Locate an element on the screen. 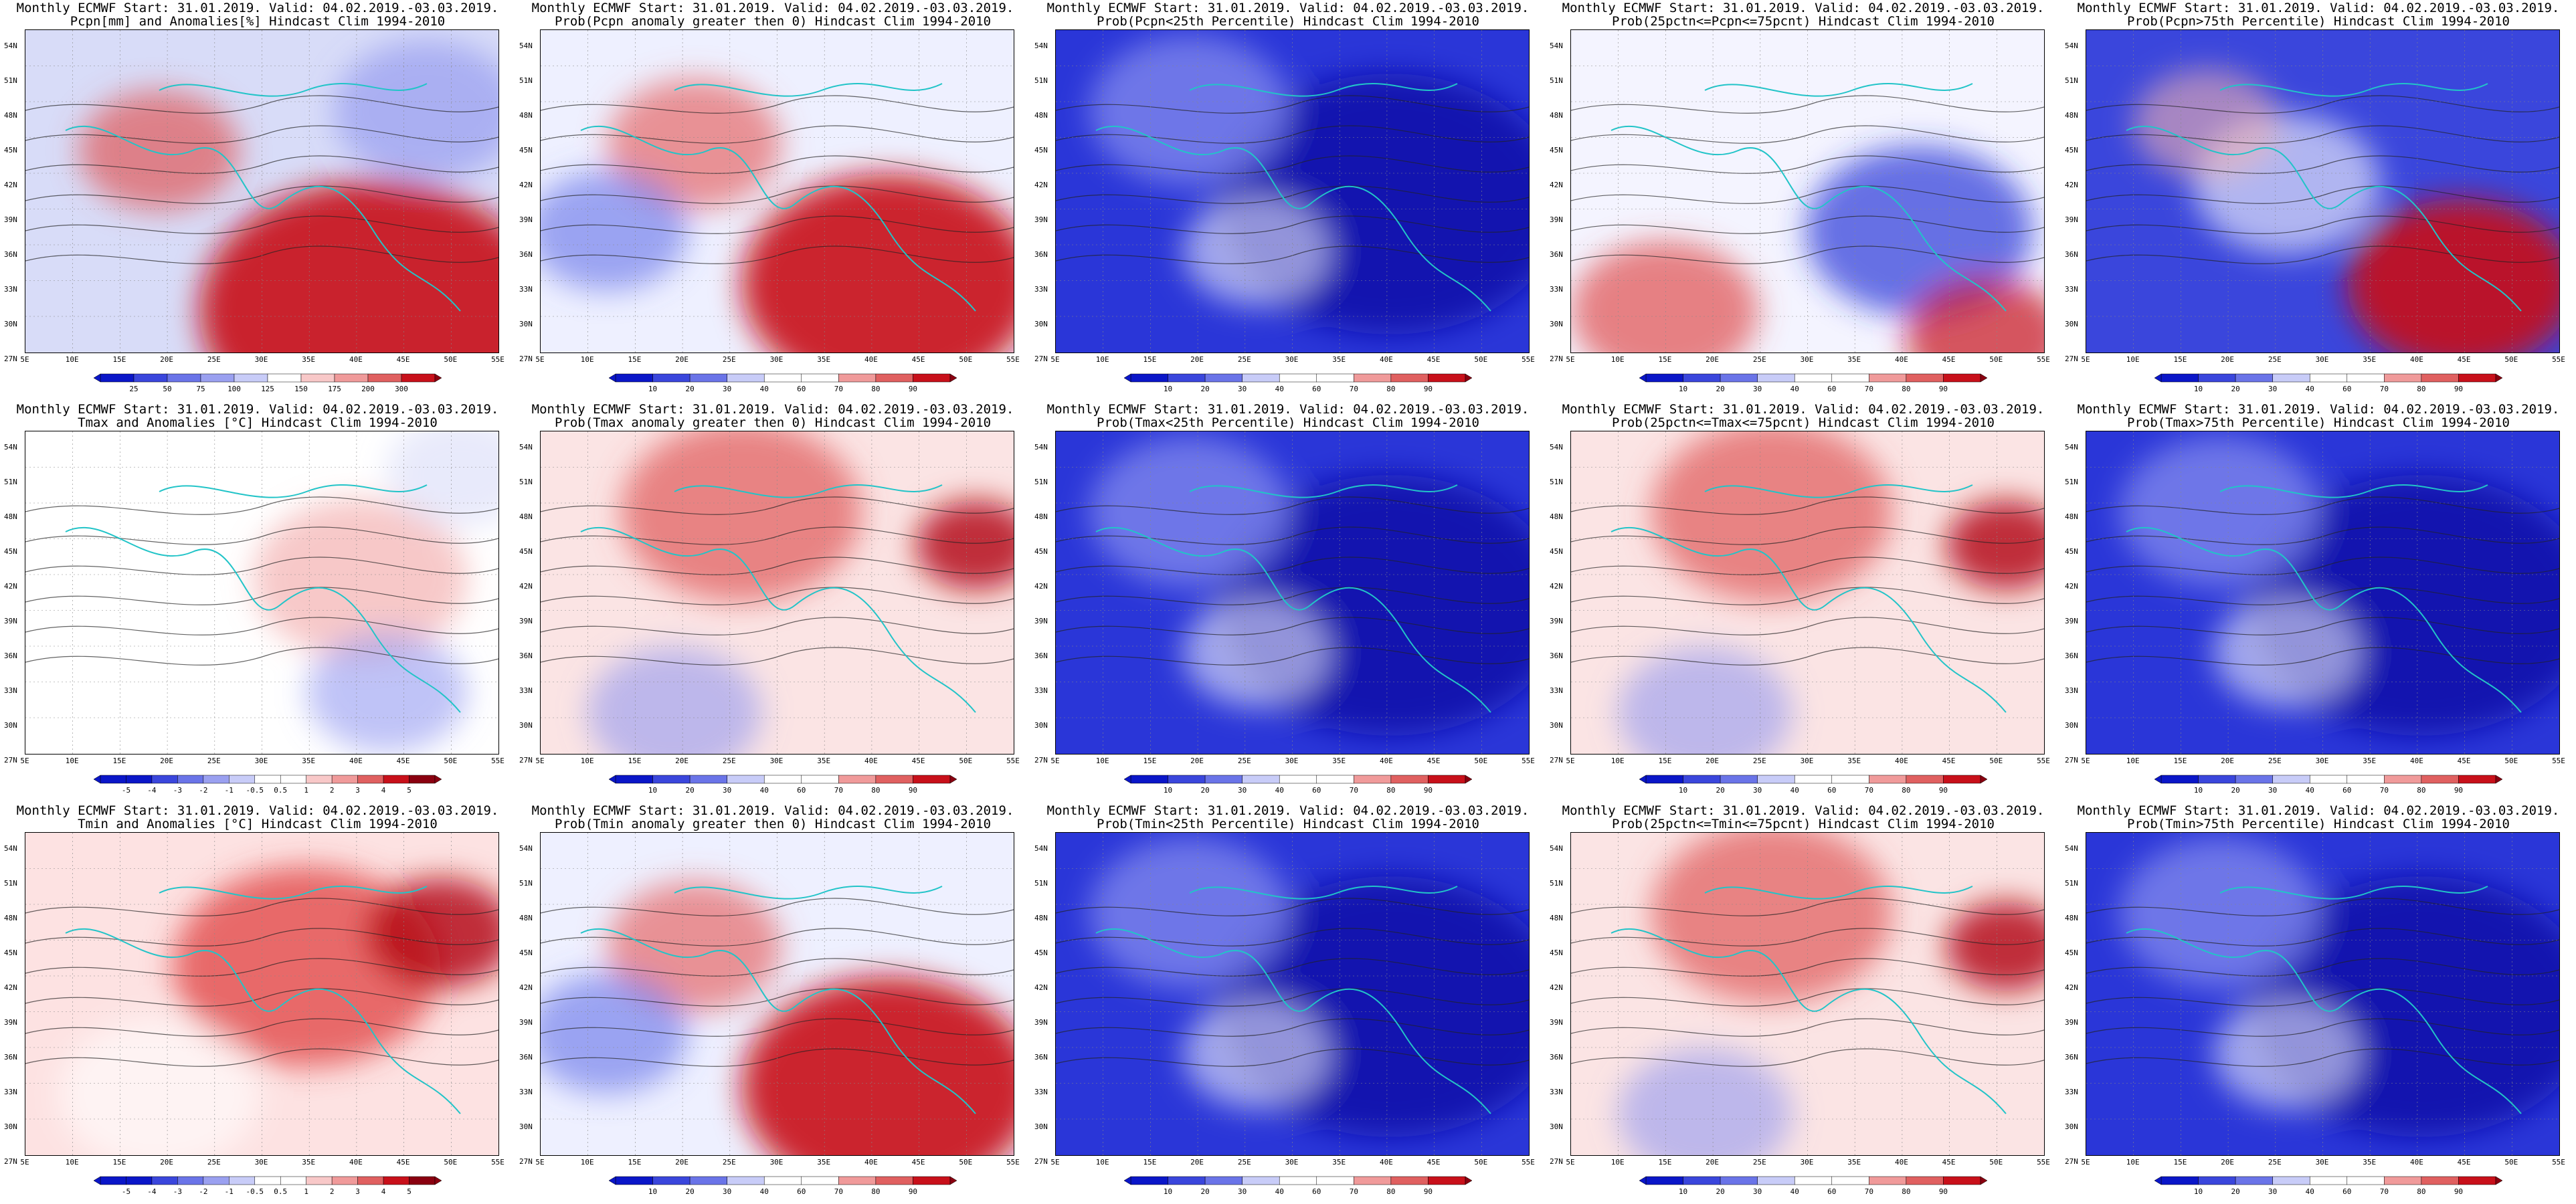  color-bar-tick: 300 is located at coordinates (401, 389).